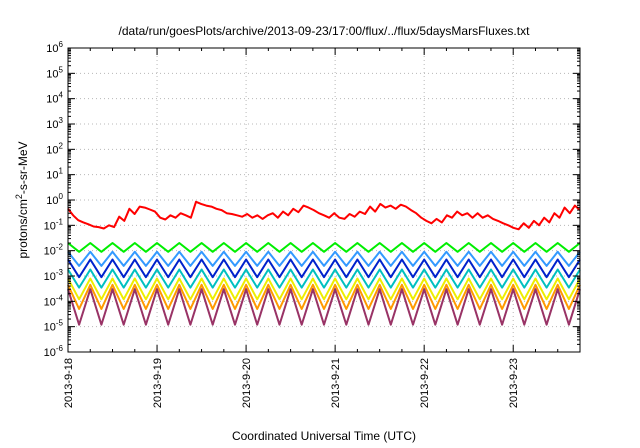  What do you see at coordinates (61, 196) in the screenshot?
I see `y-tick-label-exponent: 0` at bounding box center [61, 196].